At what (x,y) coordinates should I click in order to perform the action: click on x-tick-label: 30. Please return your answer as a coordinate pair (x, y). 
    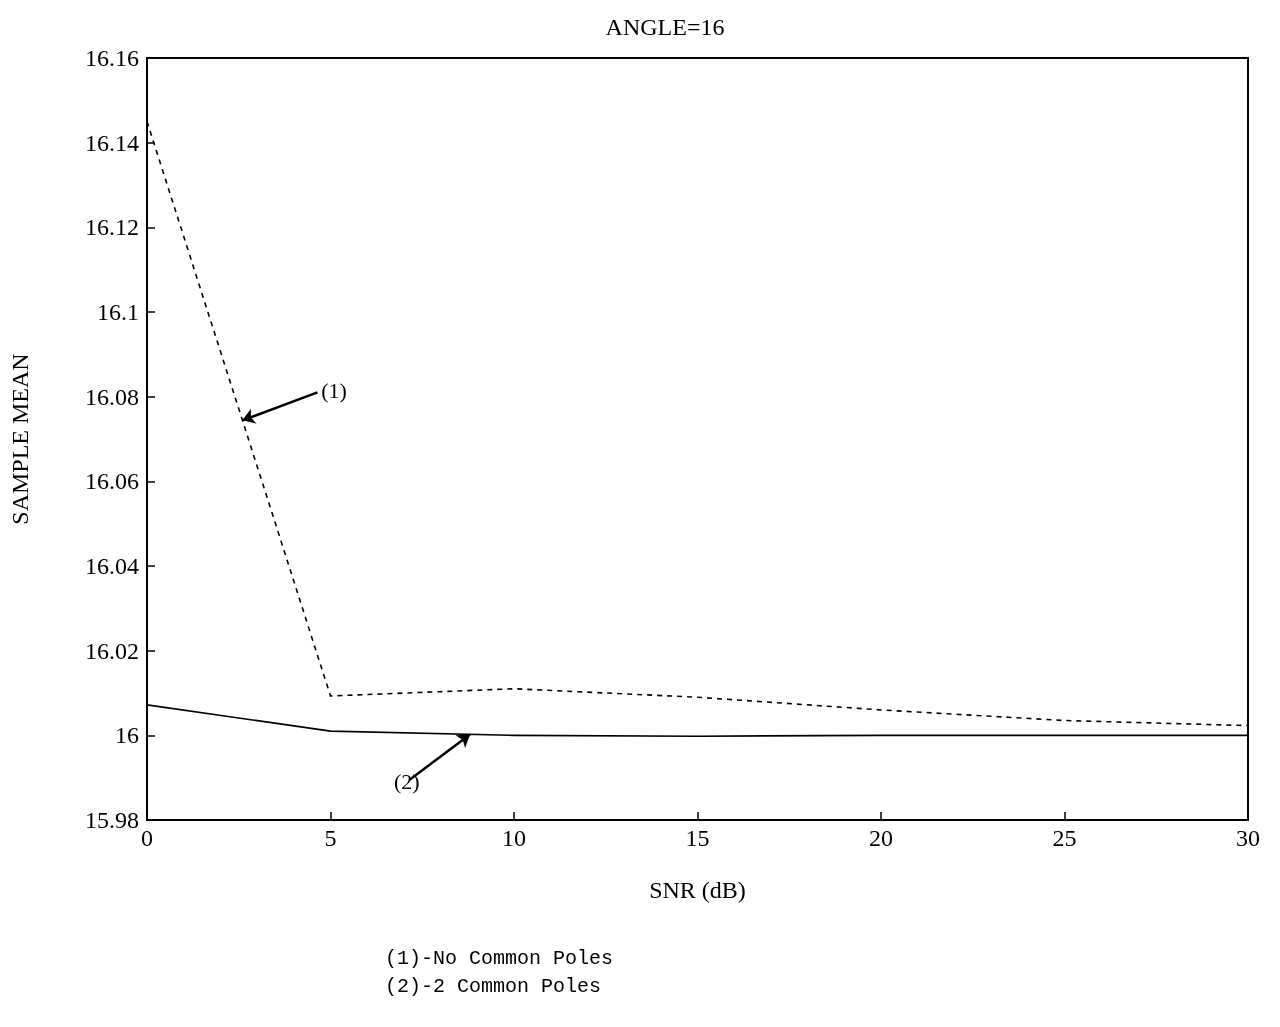
    Looking at the image, I should click on (1248, 838).